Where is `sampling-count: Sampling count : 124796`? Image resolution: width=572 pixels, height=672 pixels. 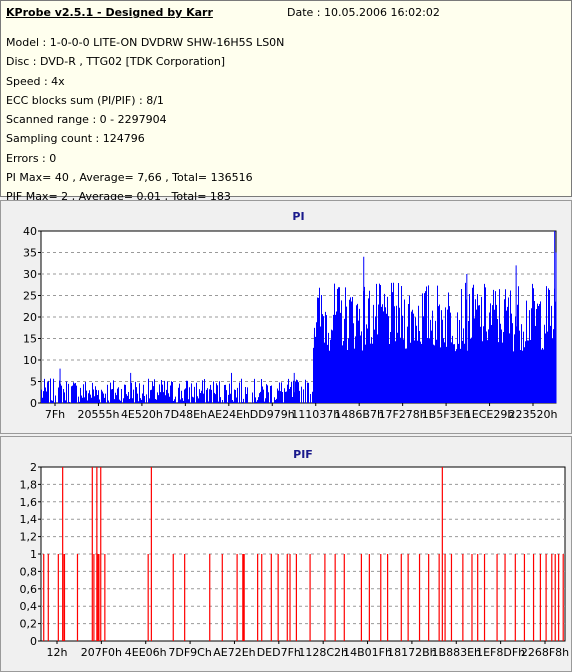 sampling-count: Sampling count : 124796 is located at coordinates (75, 139).